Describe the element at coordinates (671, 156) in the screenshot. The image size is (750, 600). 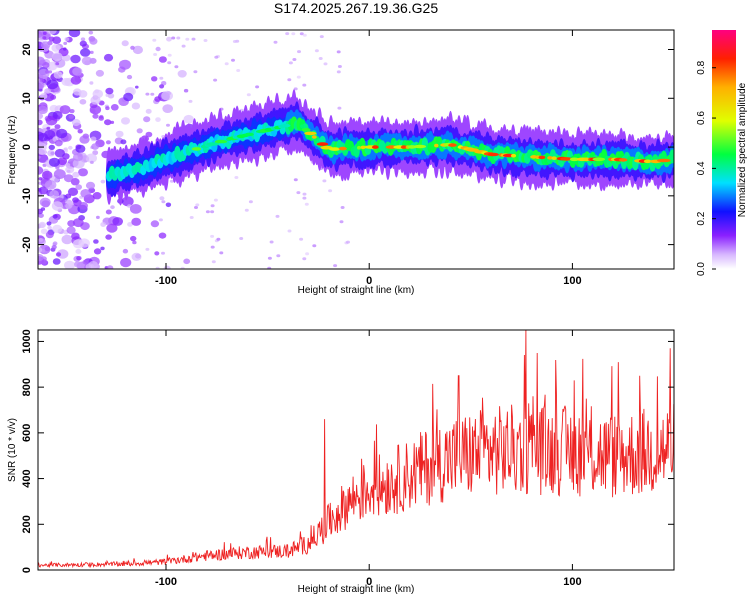
I see `ridge-cell` at that location.